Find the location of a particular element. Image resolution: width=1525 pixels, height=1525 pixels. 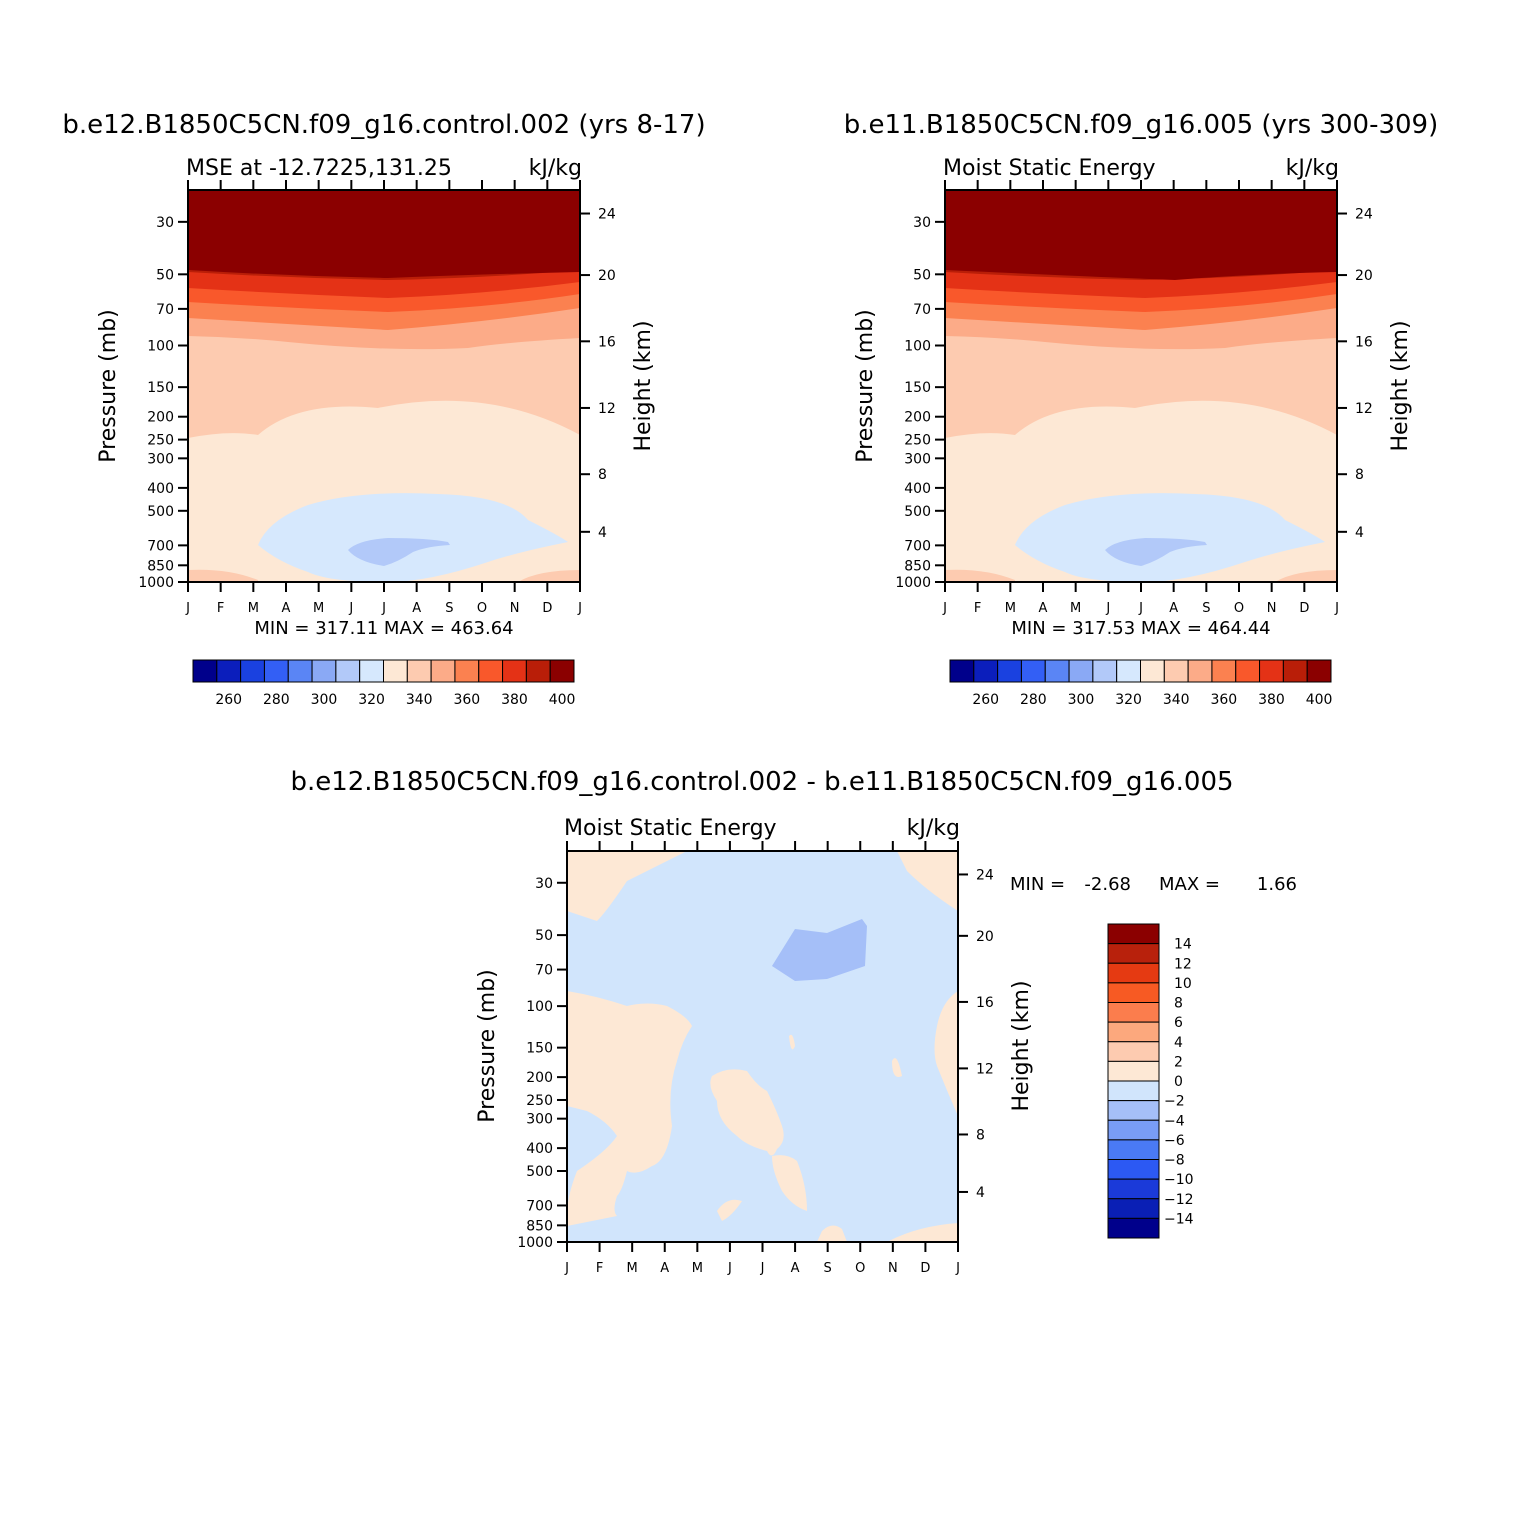

y-tick-label: 200 is located at coordinates (539, 1078).